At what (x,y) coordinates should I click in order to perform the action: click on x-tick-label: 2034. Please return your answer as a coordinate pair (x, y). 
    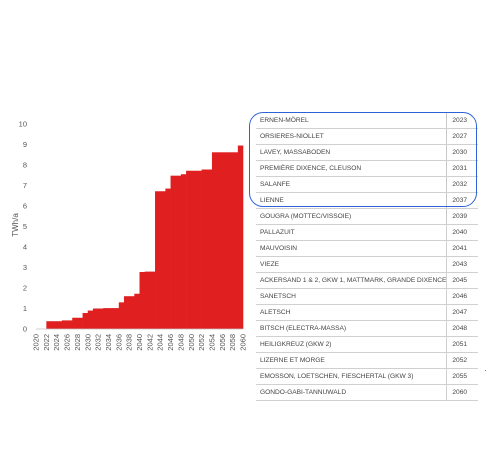
    Looking at the image, I should click on (108, 342).